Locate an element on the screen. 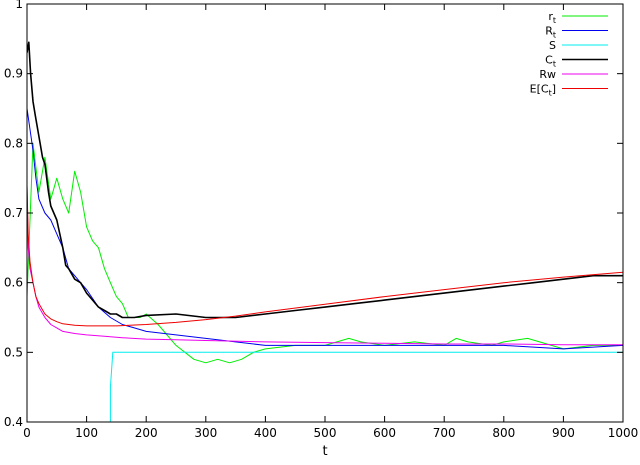 This screenshot has height=465, width=640. x-tick-label: 400 is located at coordinates (265, 433).